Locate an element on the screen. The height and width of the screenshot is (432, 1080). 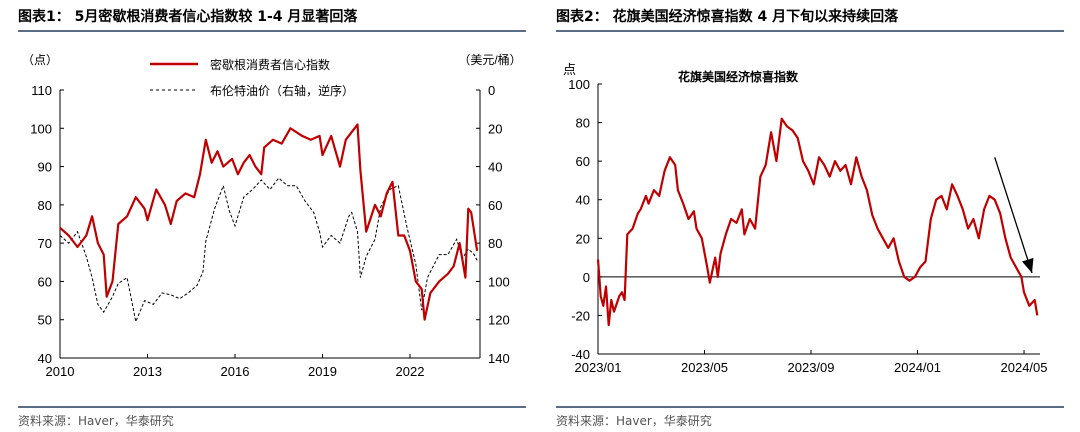
trend-arrow-head is located at coordinates (1028, 265).